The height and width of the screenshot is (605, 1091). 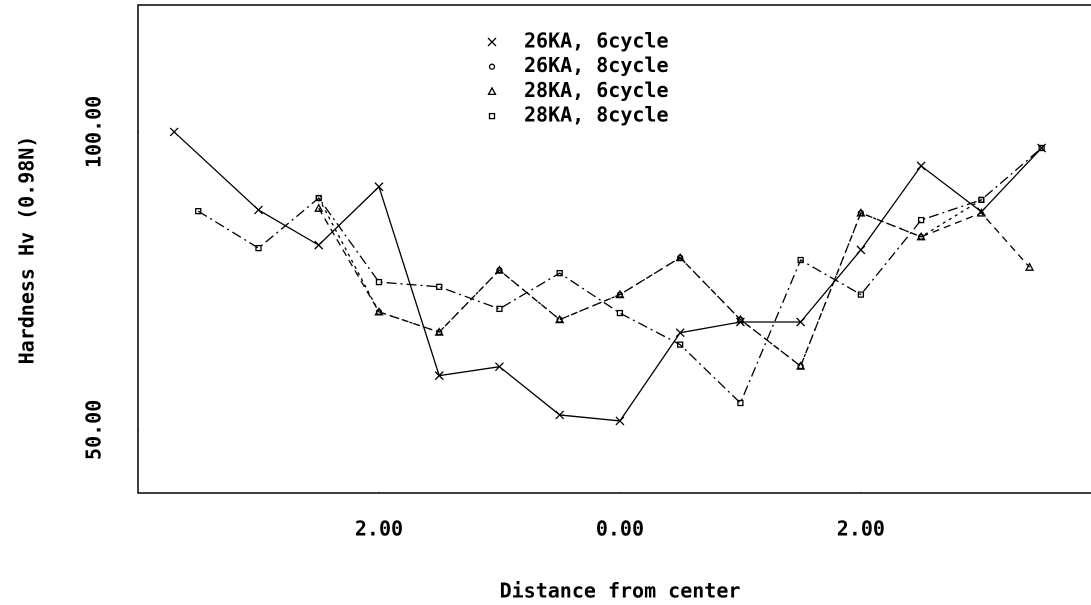 I want to click on y-axis-label: Hardness Hv (0.98N), so click(x=27, y=250).